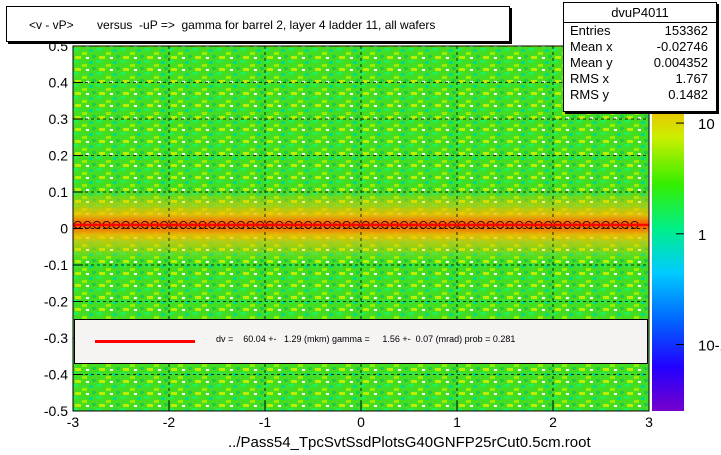 This screenshot has width=721, height=455. What do you see at coordinates (553, 422) in the screenshot?
I see `x-tick-label: 2` at bounding box center [553, 422].